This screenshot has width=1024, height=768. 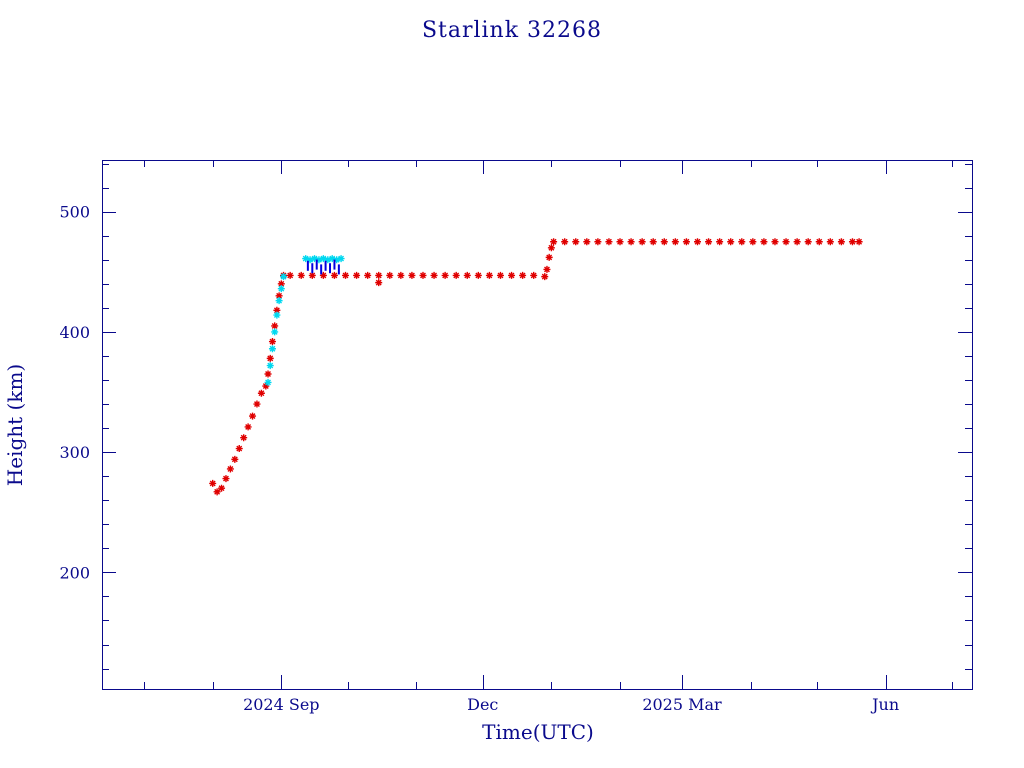 What do you see at coordinates (884, 704) in the screenshot?
I see `x-tick-label: Jun` at bounding box center [884, 704].